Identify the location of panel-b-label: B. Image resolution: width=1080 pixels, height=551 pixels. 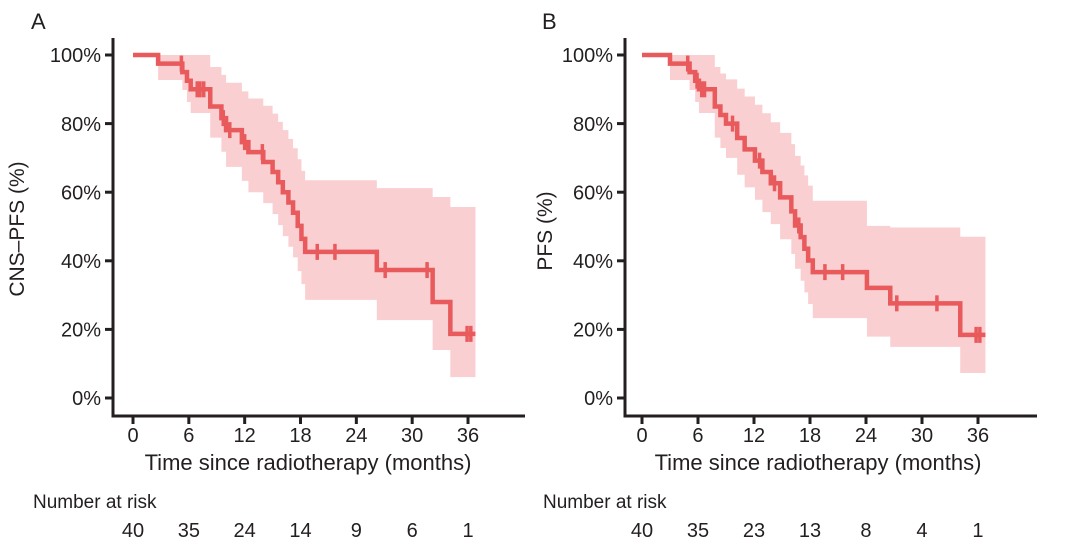
(549, 21).